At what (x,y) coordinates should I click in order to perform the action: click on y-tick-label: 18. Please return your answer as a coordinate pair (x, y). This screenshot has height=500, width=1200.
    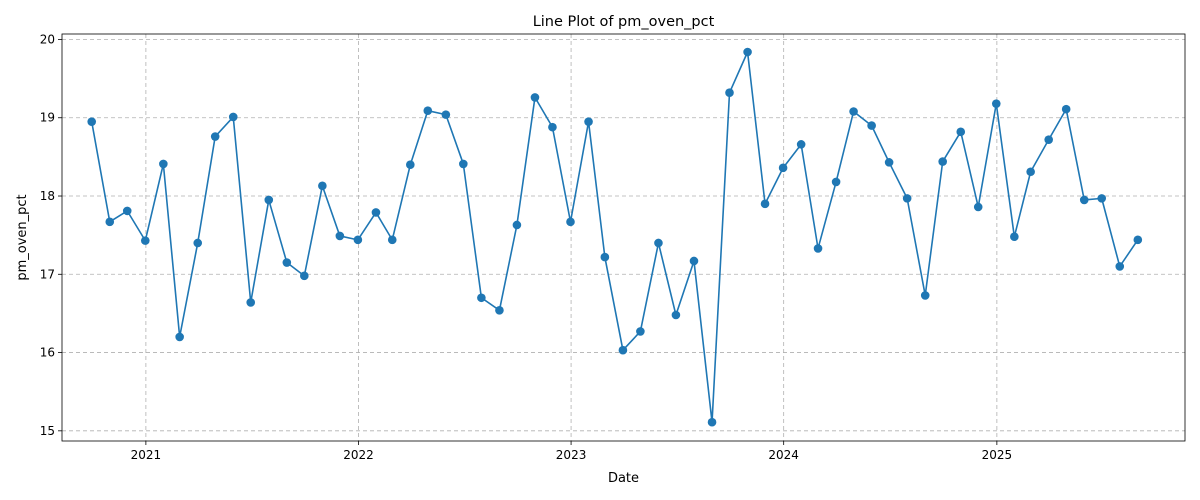
    Looking at the image, I should click on (47, 196).